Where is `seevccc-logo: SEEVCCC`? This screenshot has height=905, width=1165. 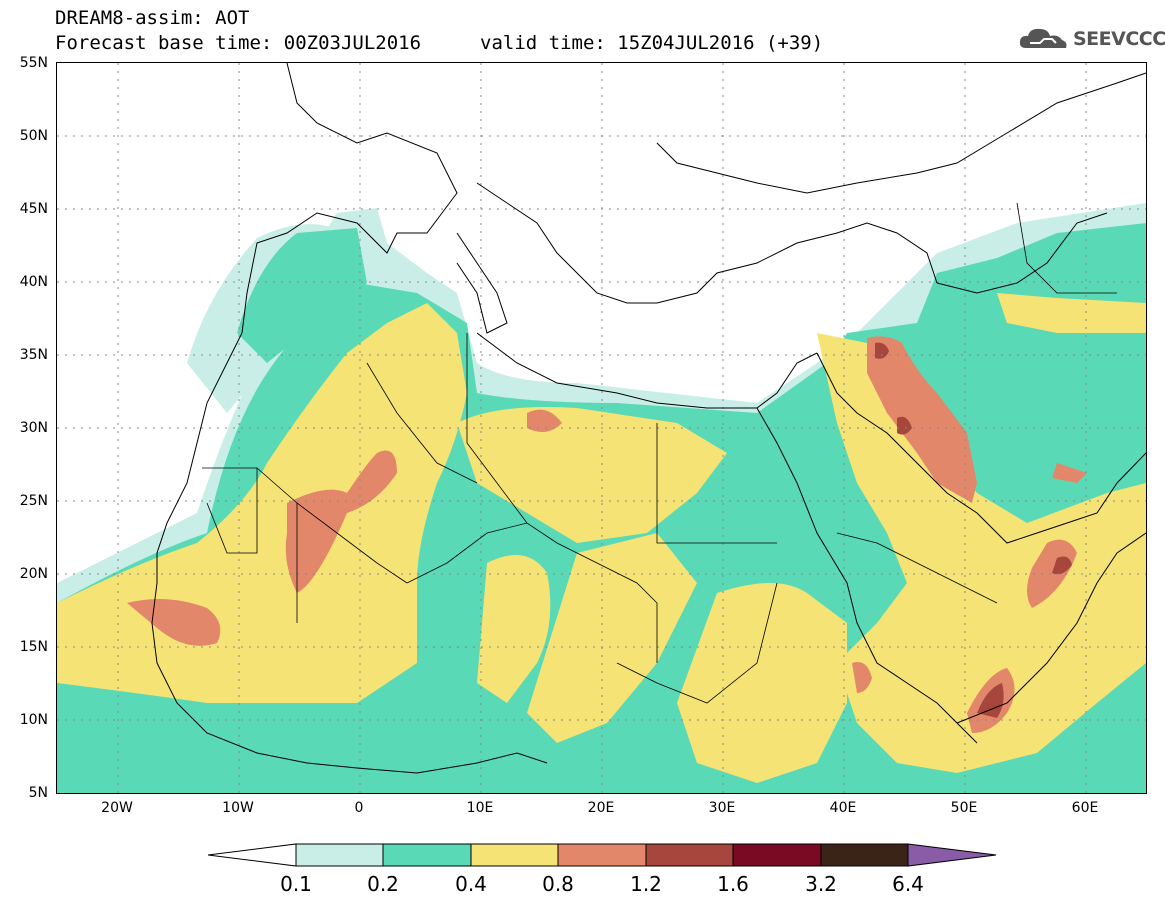
seevccc-logo: SEEVCCC is located at coordinates (1091, 39).